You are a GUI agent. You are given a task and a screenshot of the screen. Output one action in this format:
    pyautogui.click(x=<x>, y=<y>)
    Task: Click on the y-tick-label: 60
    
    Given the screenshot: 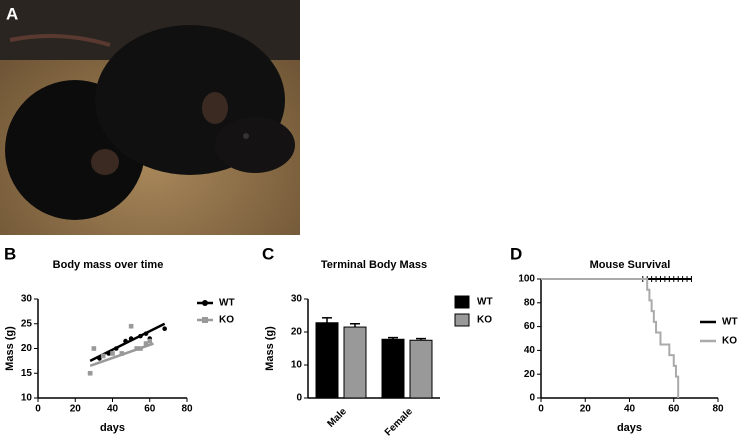 What is the action you would take?
    pyautogui.click(x=530, y=326)
    